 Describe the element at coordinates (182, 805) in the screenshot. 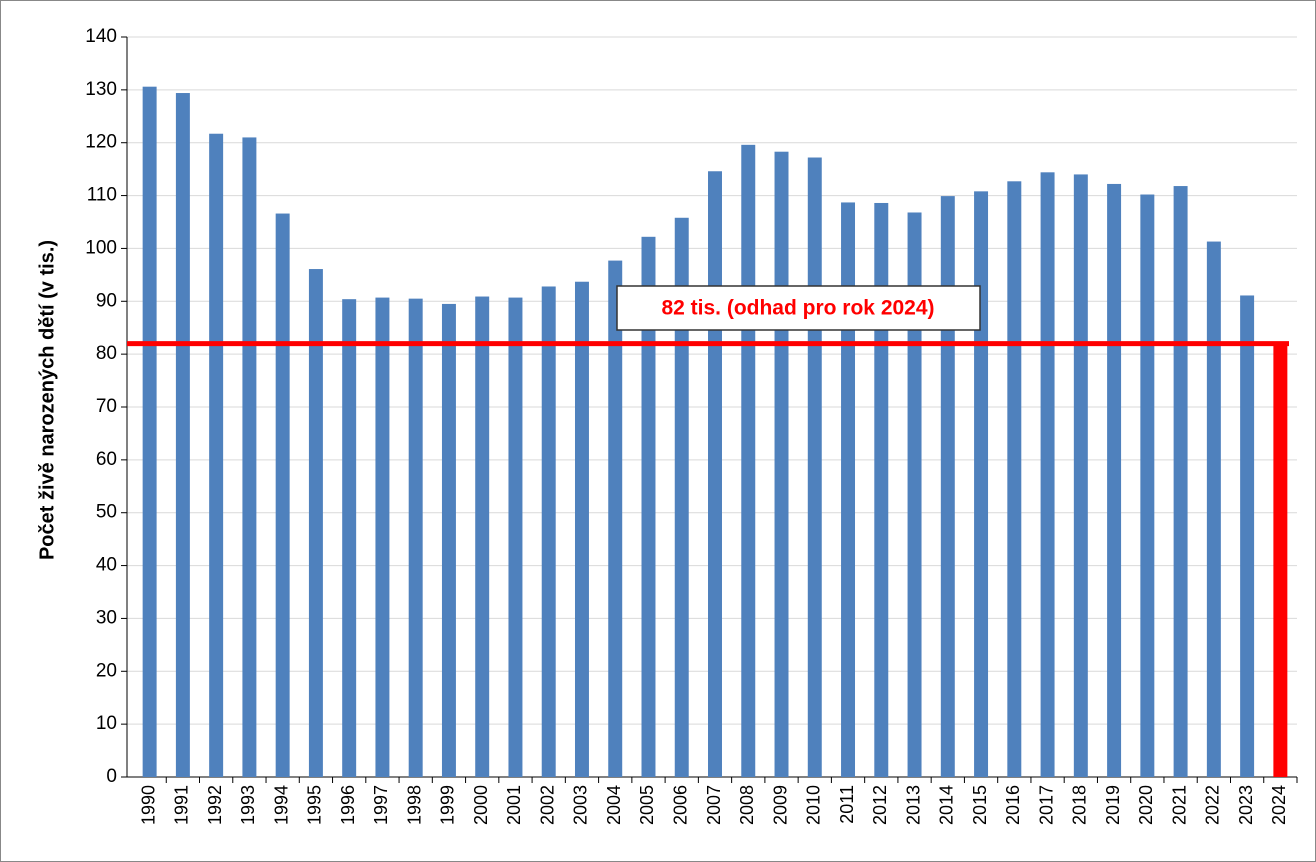

I see `x-tick-label: 1991` at that location.